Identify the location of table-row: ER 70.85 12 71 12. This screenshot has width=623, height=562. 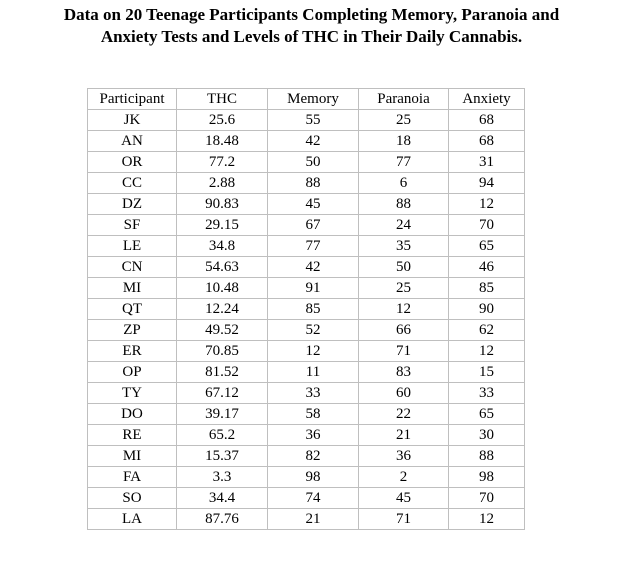
(306, 351).